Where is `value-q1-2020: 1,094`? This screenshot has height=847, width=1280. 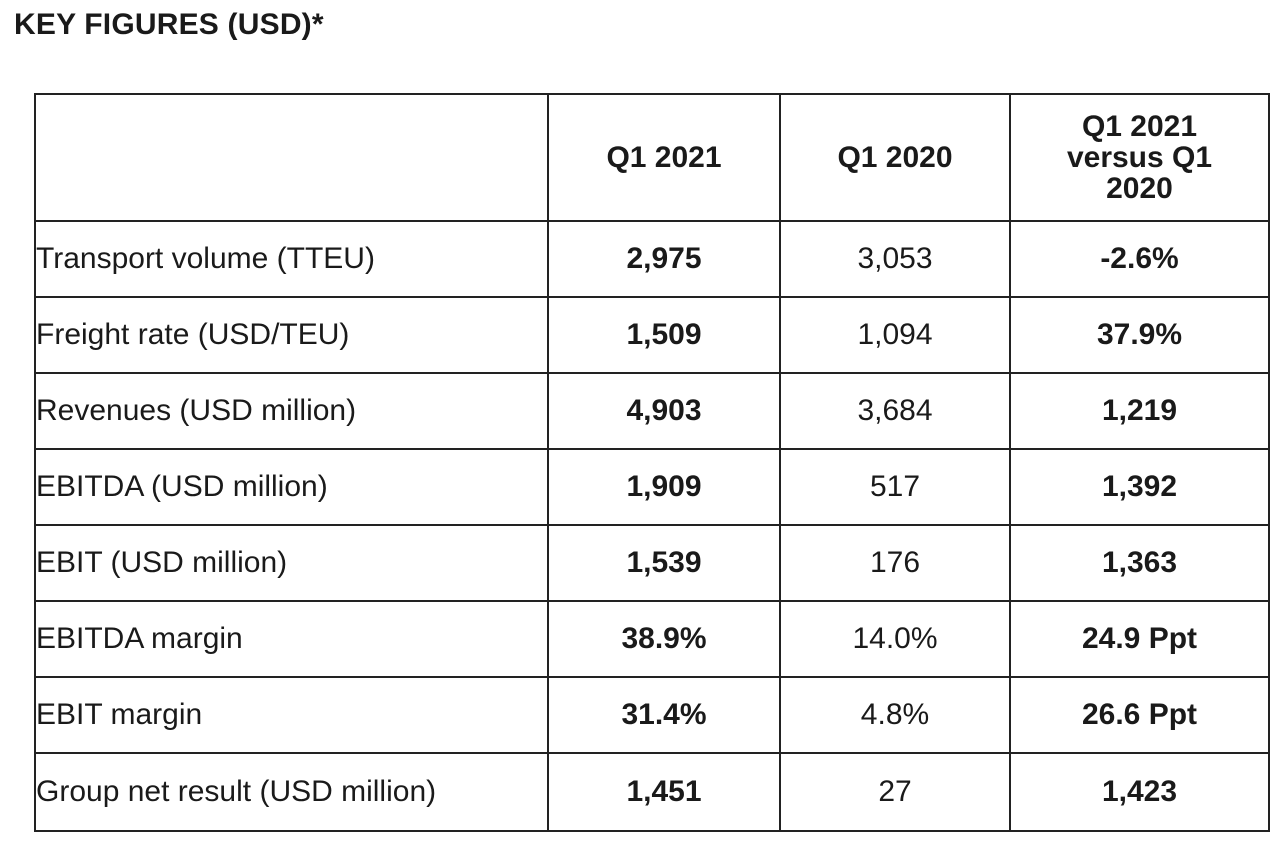 value-q1-2020: 1,094 is located at coordinates (895, 335).